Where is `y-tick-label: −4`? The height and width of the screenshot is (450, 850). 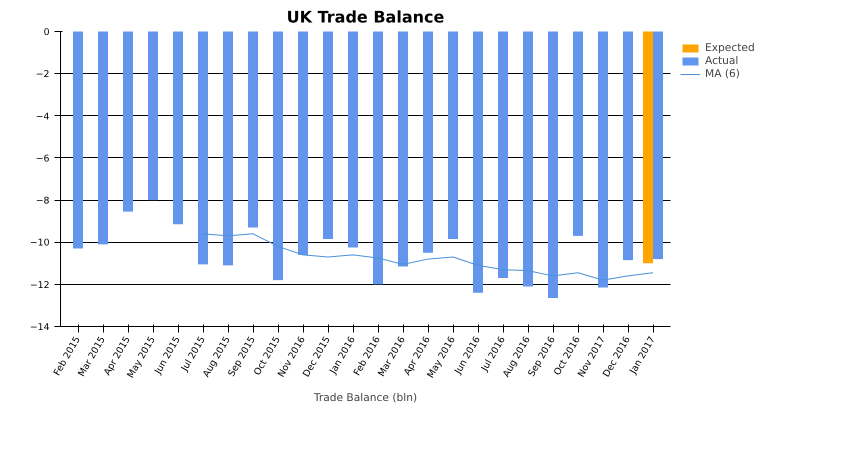 y-tick-label: −4 is located at coordinates (43, 116).